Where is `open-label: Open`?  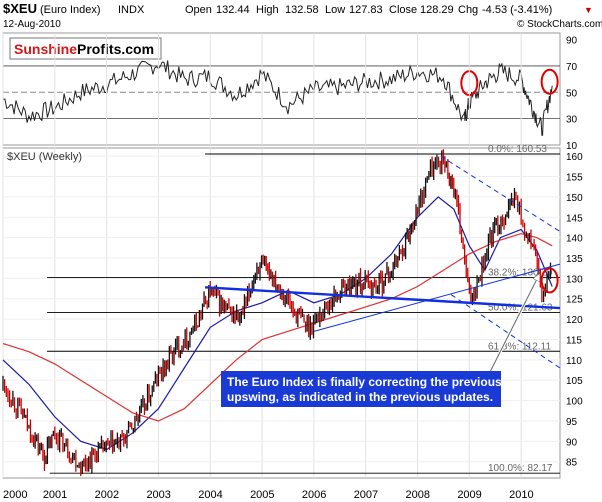
open-label: Open is located at coordinates (198, 10).